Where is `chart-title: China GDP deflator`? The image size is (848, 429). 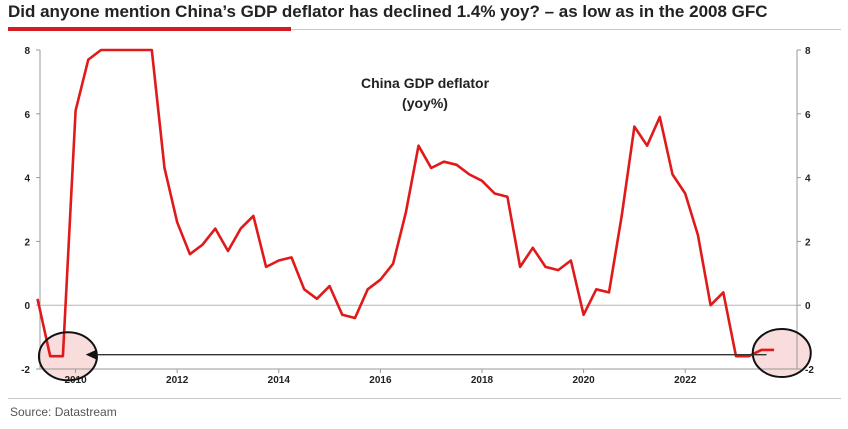
chart-title: China GDP deflator is located at coordinates (425, 83).